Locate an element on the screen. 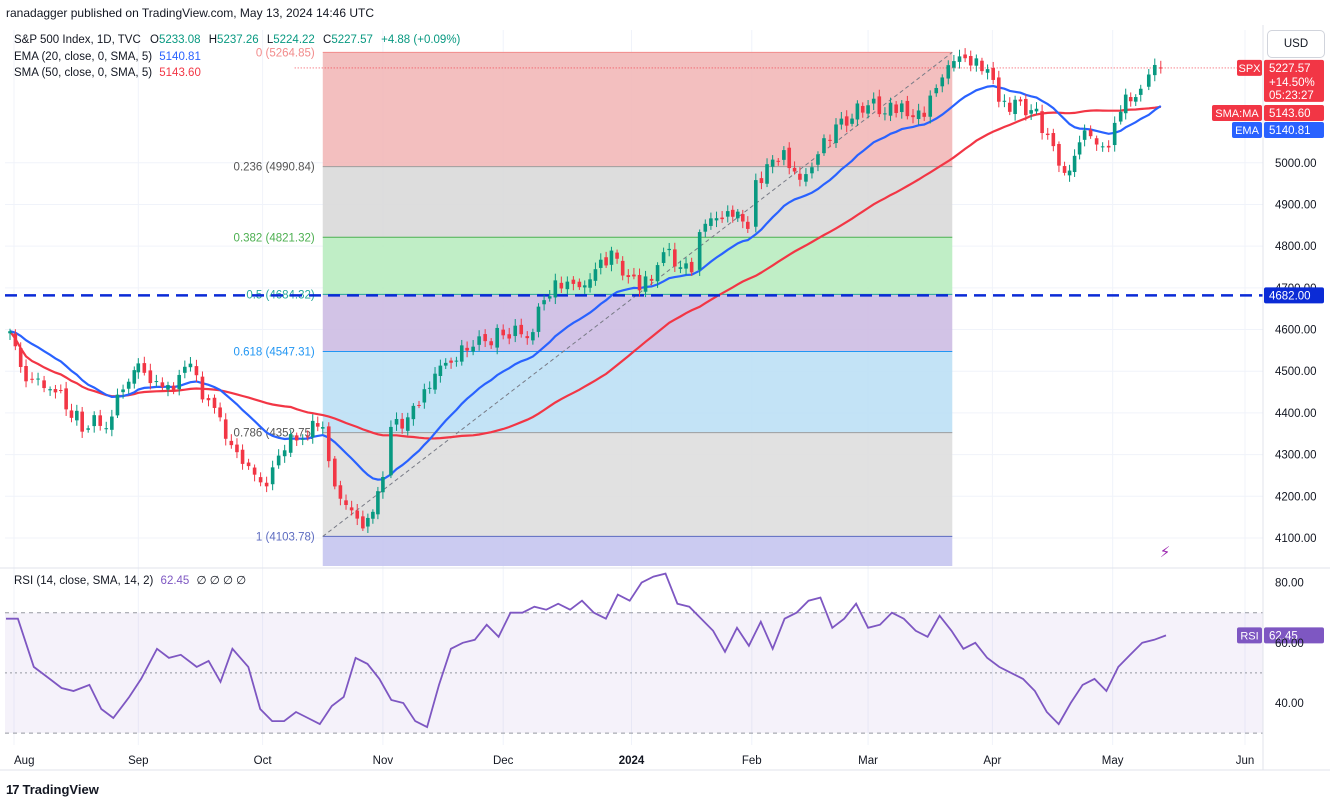  x-tick-label: Apr is located at coordinates (992, 761).